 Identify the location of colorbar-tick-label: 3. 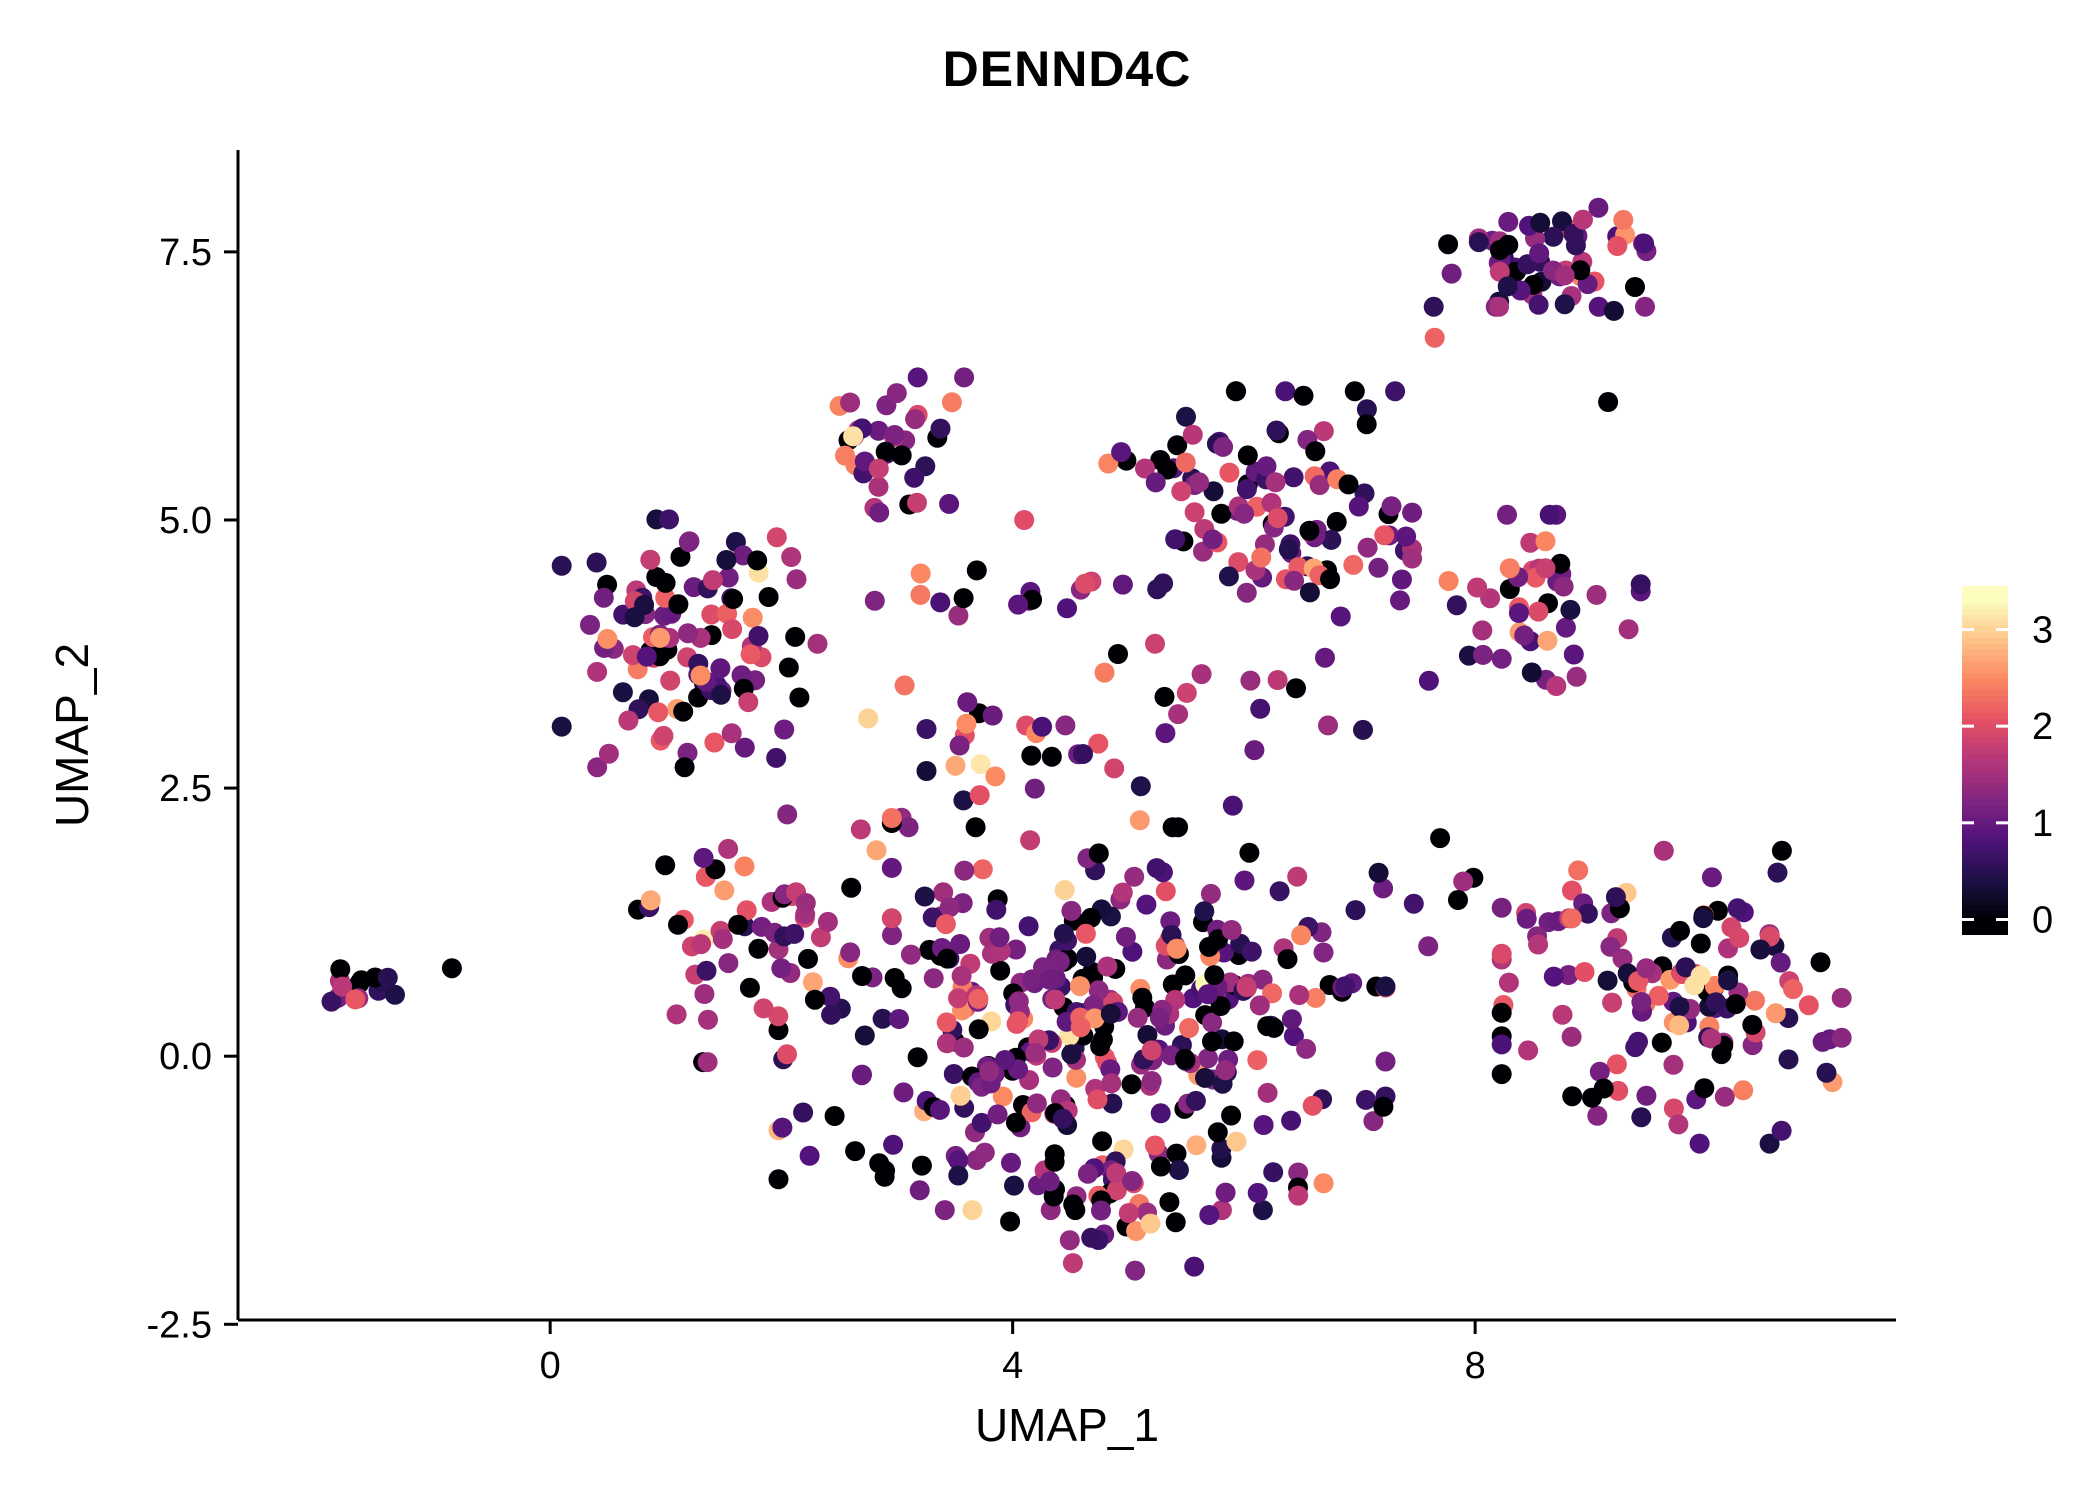
(2042, 631).